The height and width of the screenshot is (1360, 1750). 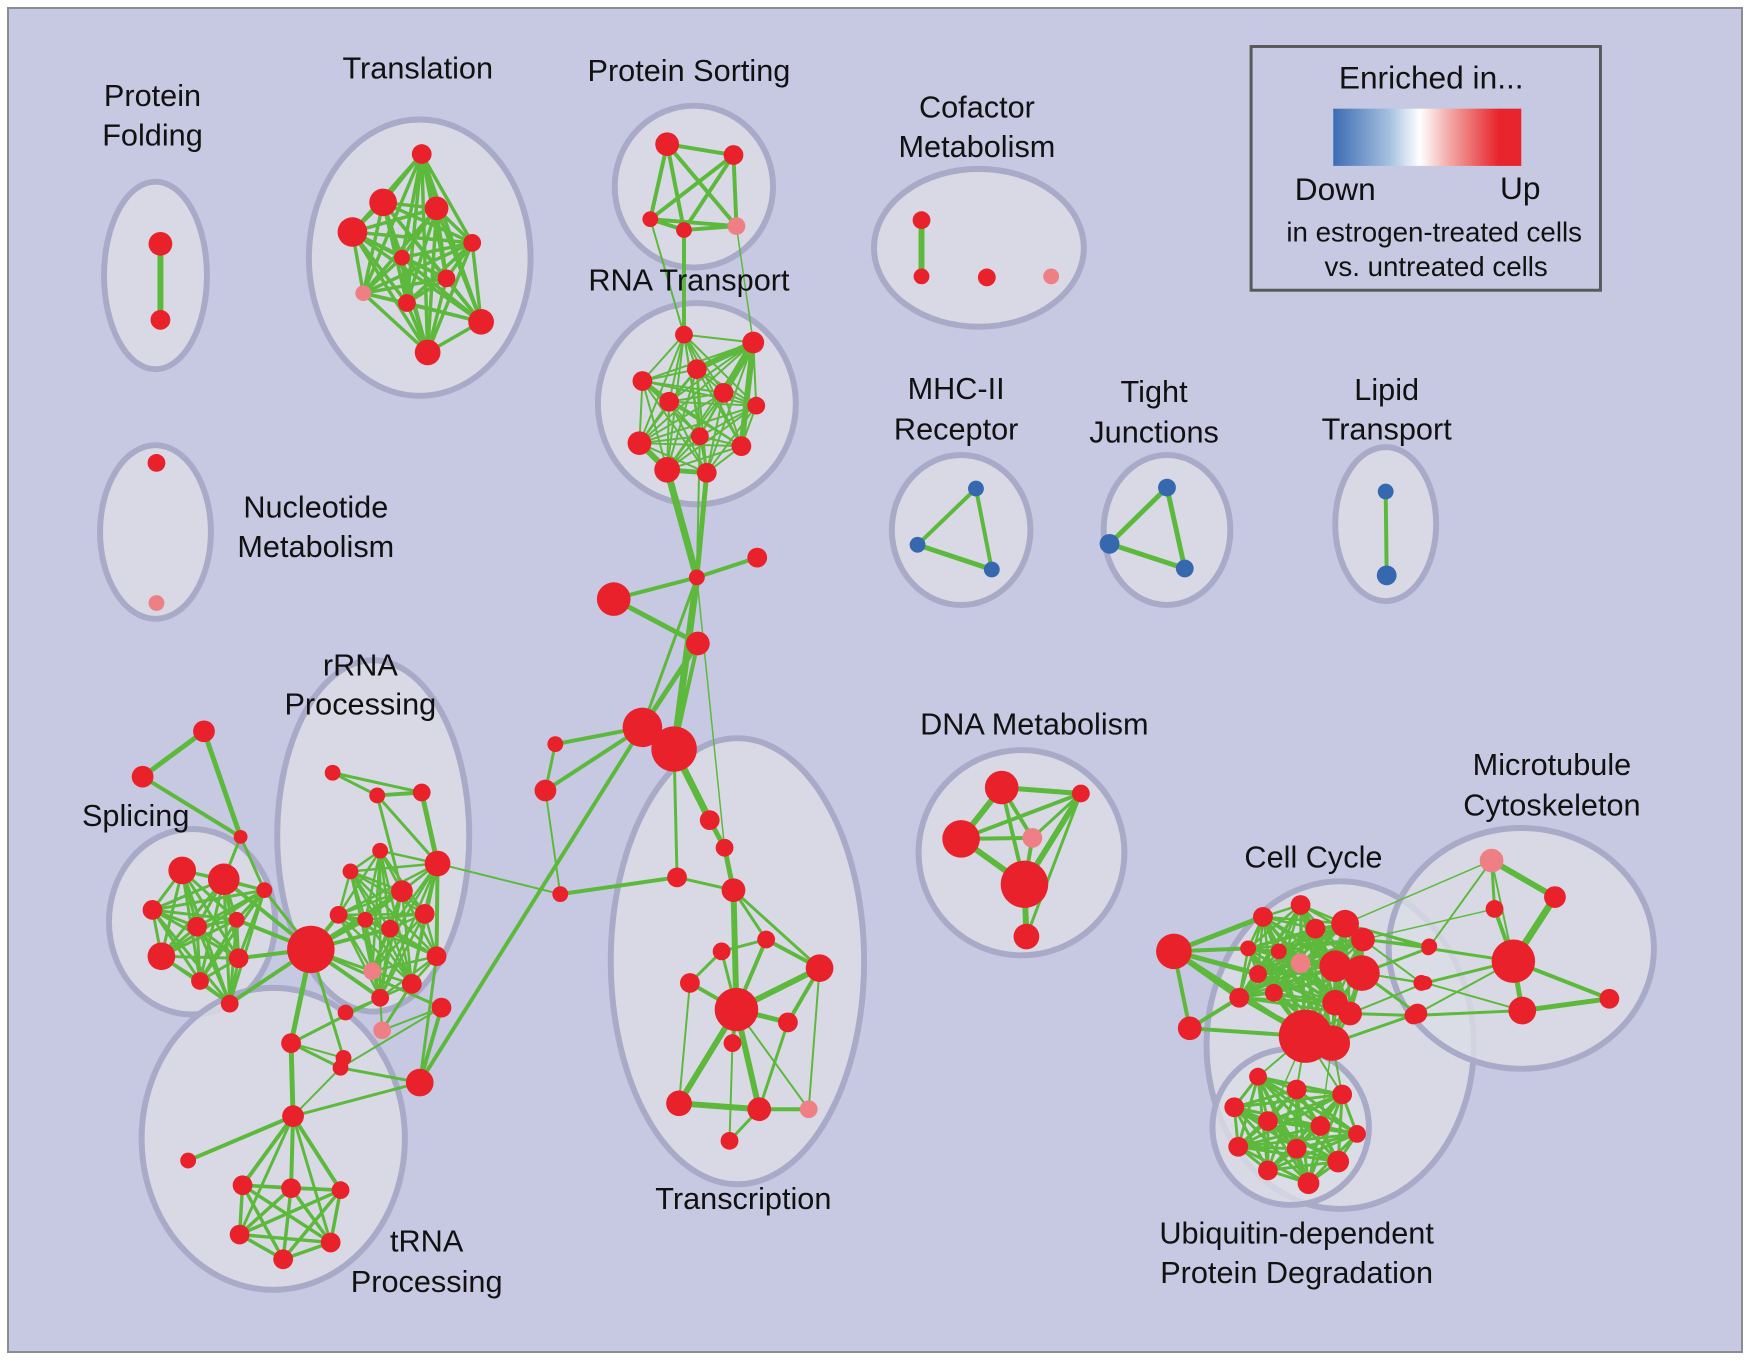 What do you see at coordinates (239, 1234) in the screenshot?
I see `node-tn4` at bounding box center [239, 1234].